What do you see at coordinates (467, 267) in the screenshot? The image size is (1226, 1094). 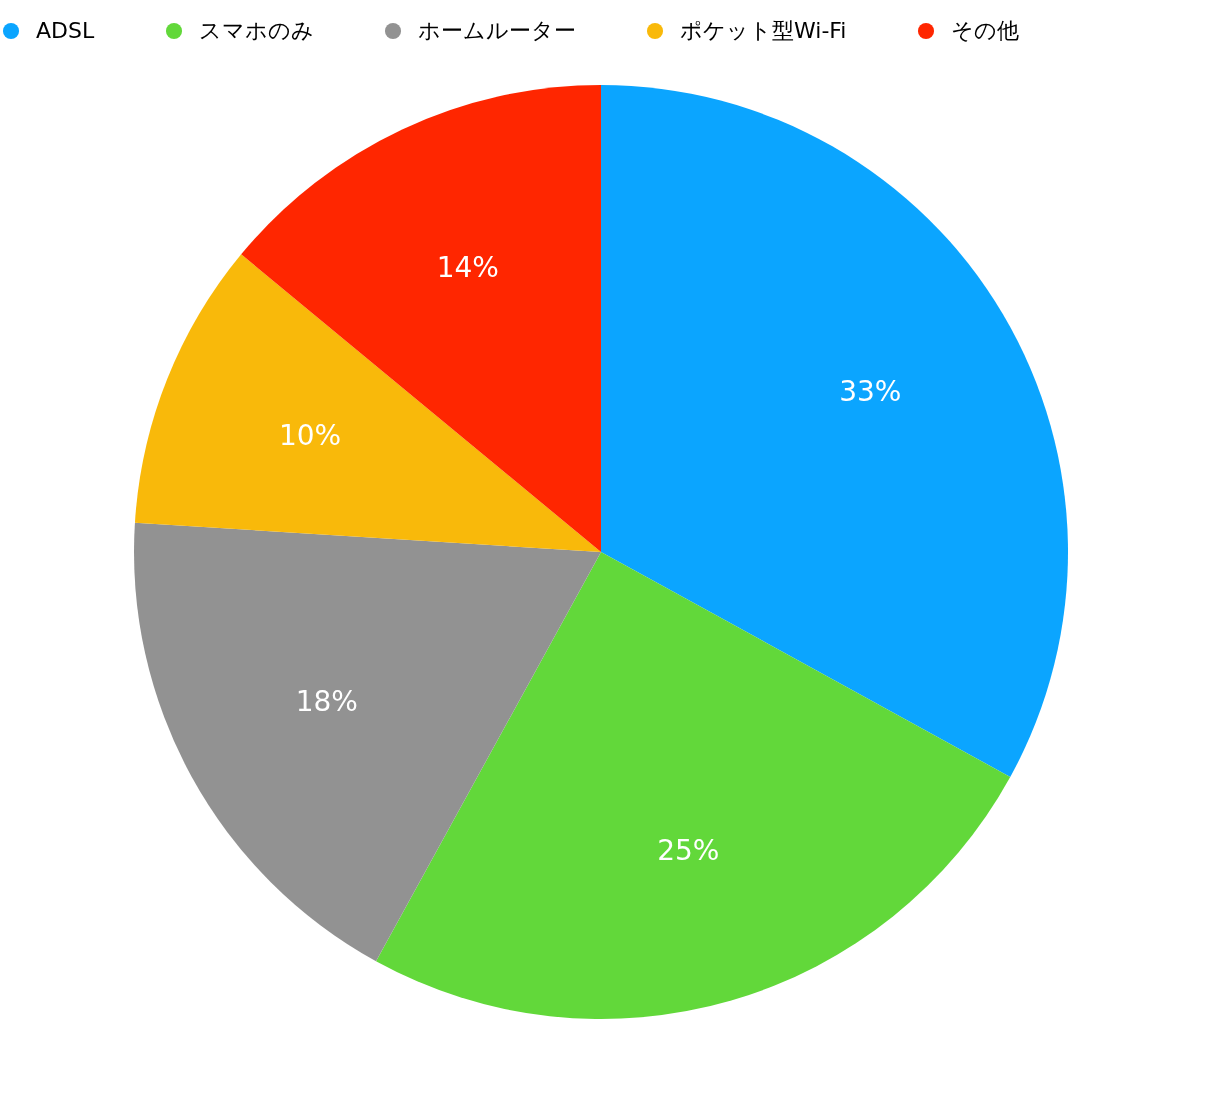 I see `data-label: 14%` at bounding box center [467, 267].